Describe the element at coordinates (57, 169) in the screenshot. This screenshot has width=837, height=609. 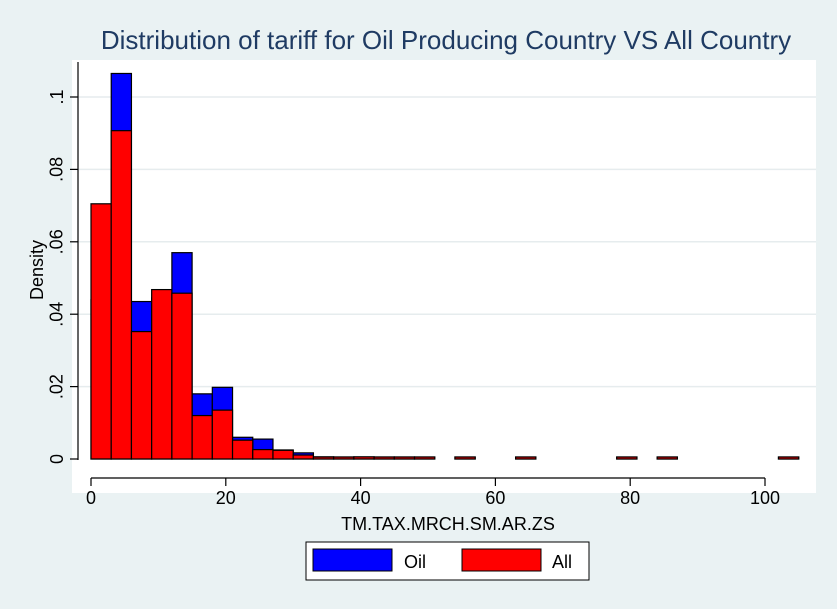
I see `y-tick-label: .08` at that location.